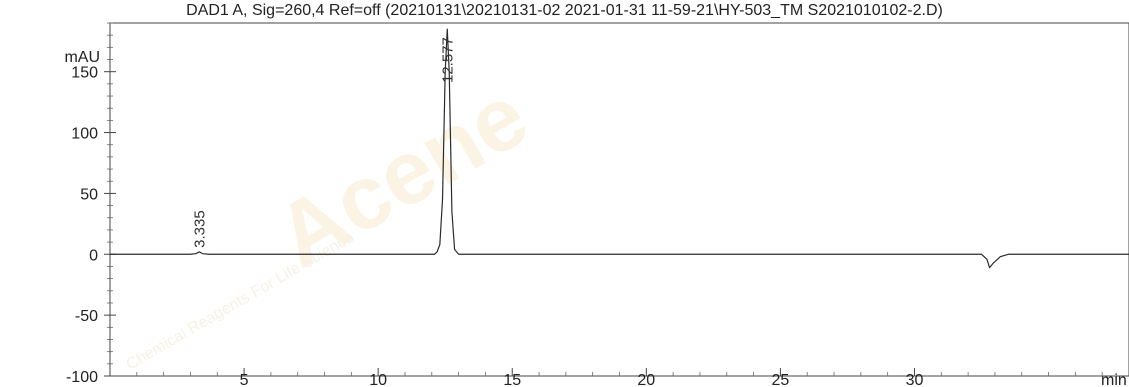  I want to click on peak-label: 12.577, so click(447, 60).